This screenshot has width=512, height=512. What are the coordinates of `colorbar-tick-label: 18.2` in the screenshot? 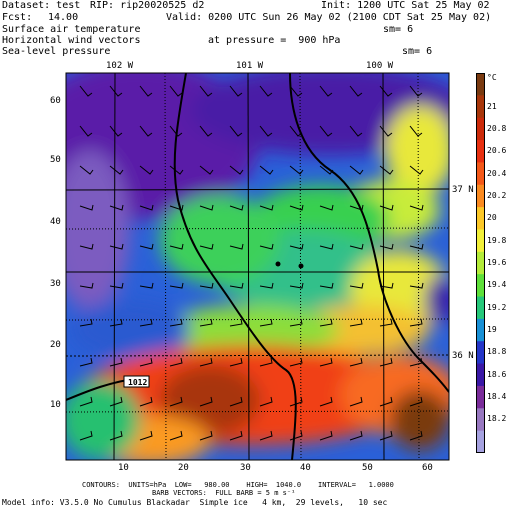 It's located at (497, 419).